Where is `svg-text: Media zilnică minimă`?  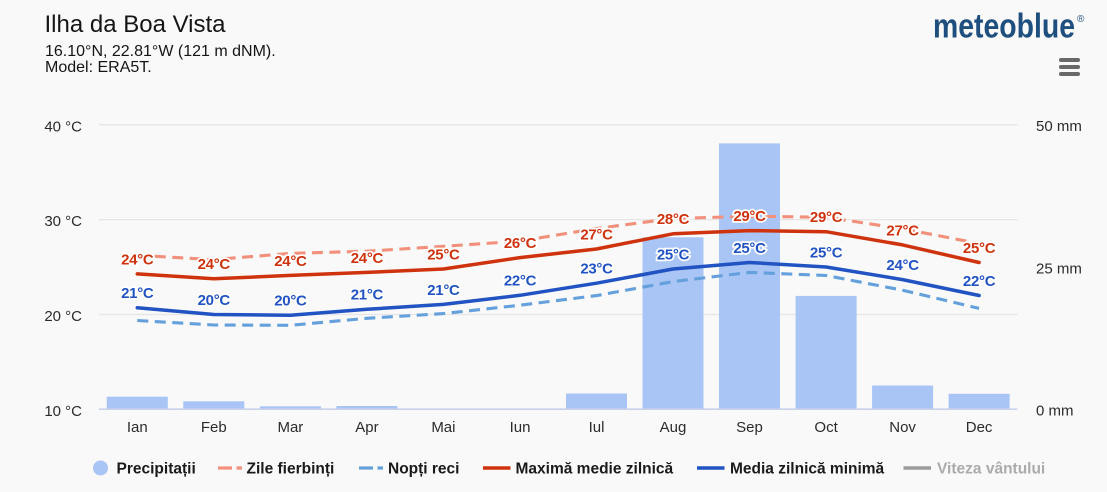 svg-text: Media zilnică minimă is located at coordinates (807, 468).